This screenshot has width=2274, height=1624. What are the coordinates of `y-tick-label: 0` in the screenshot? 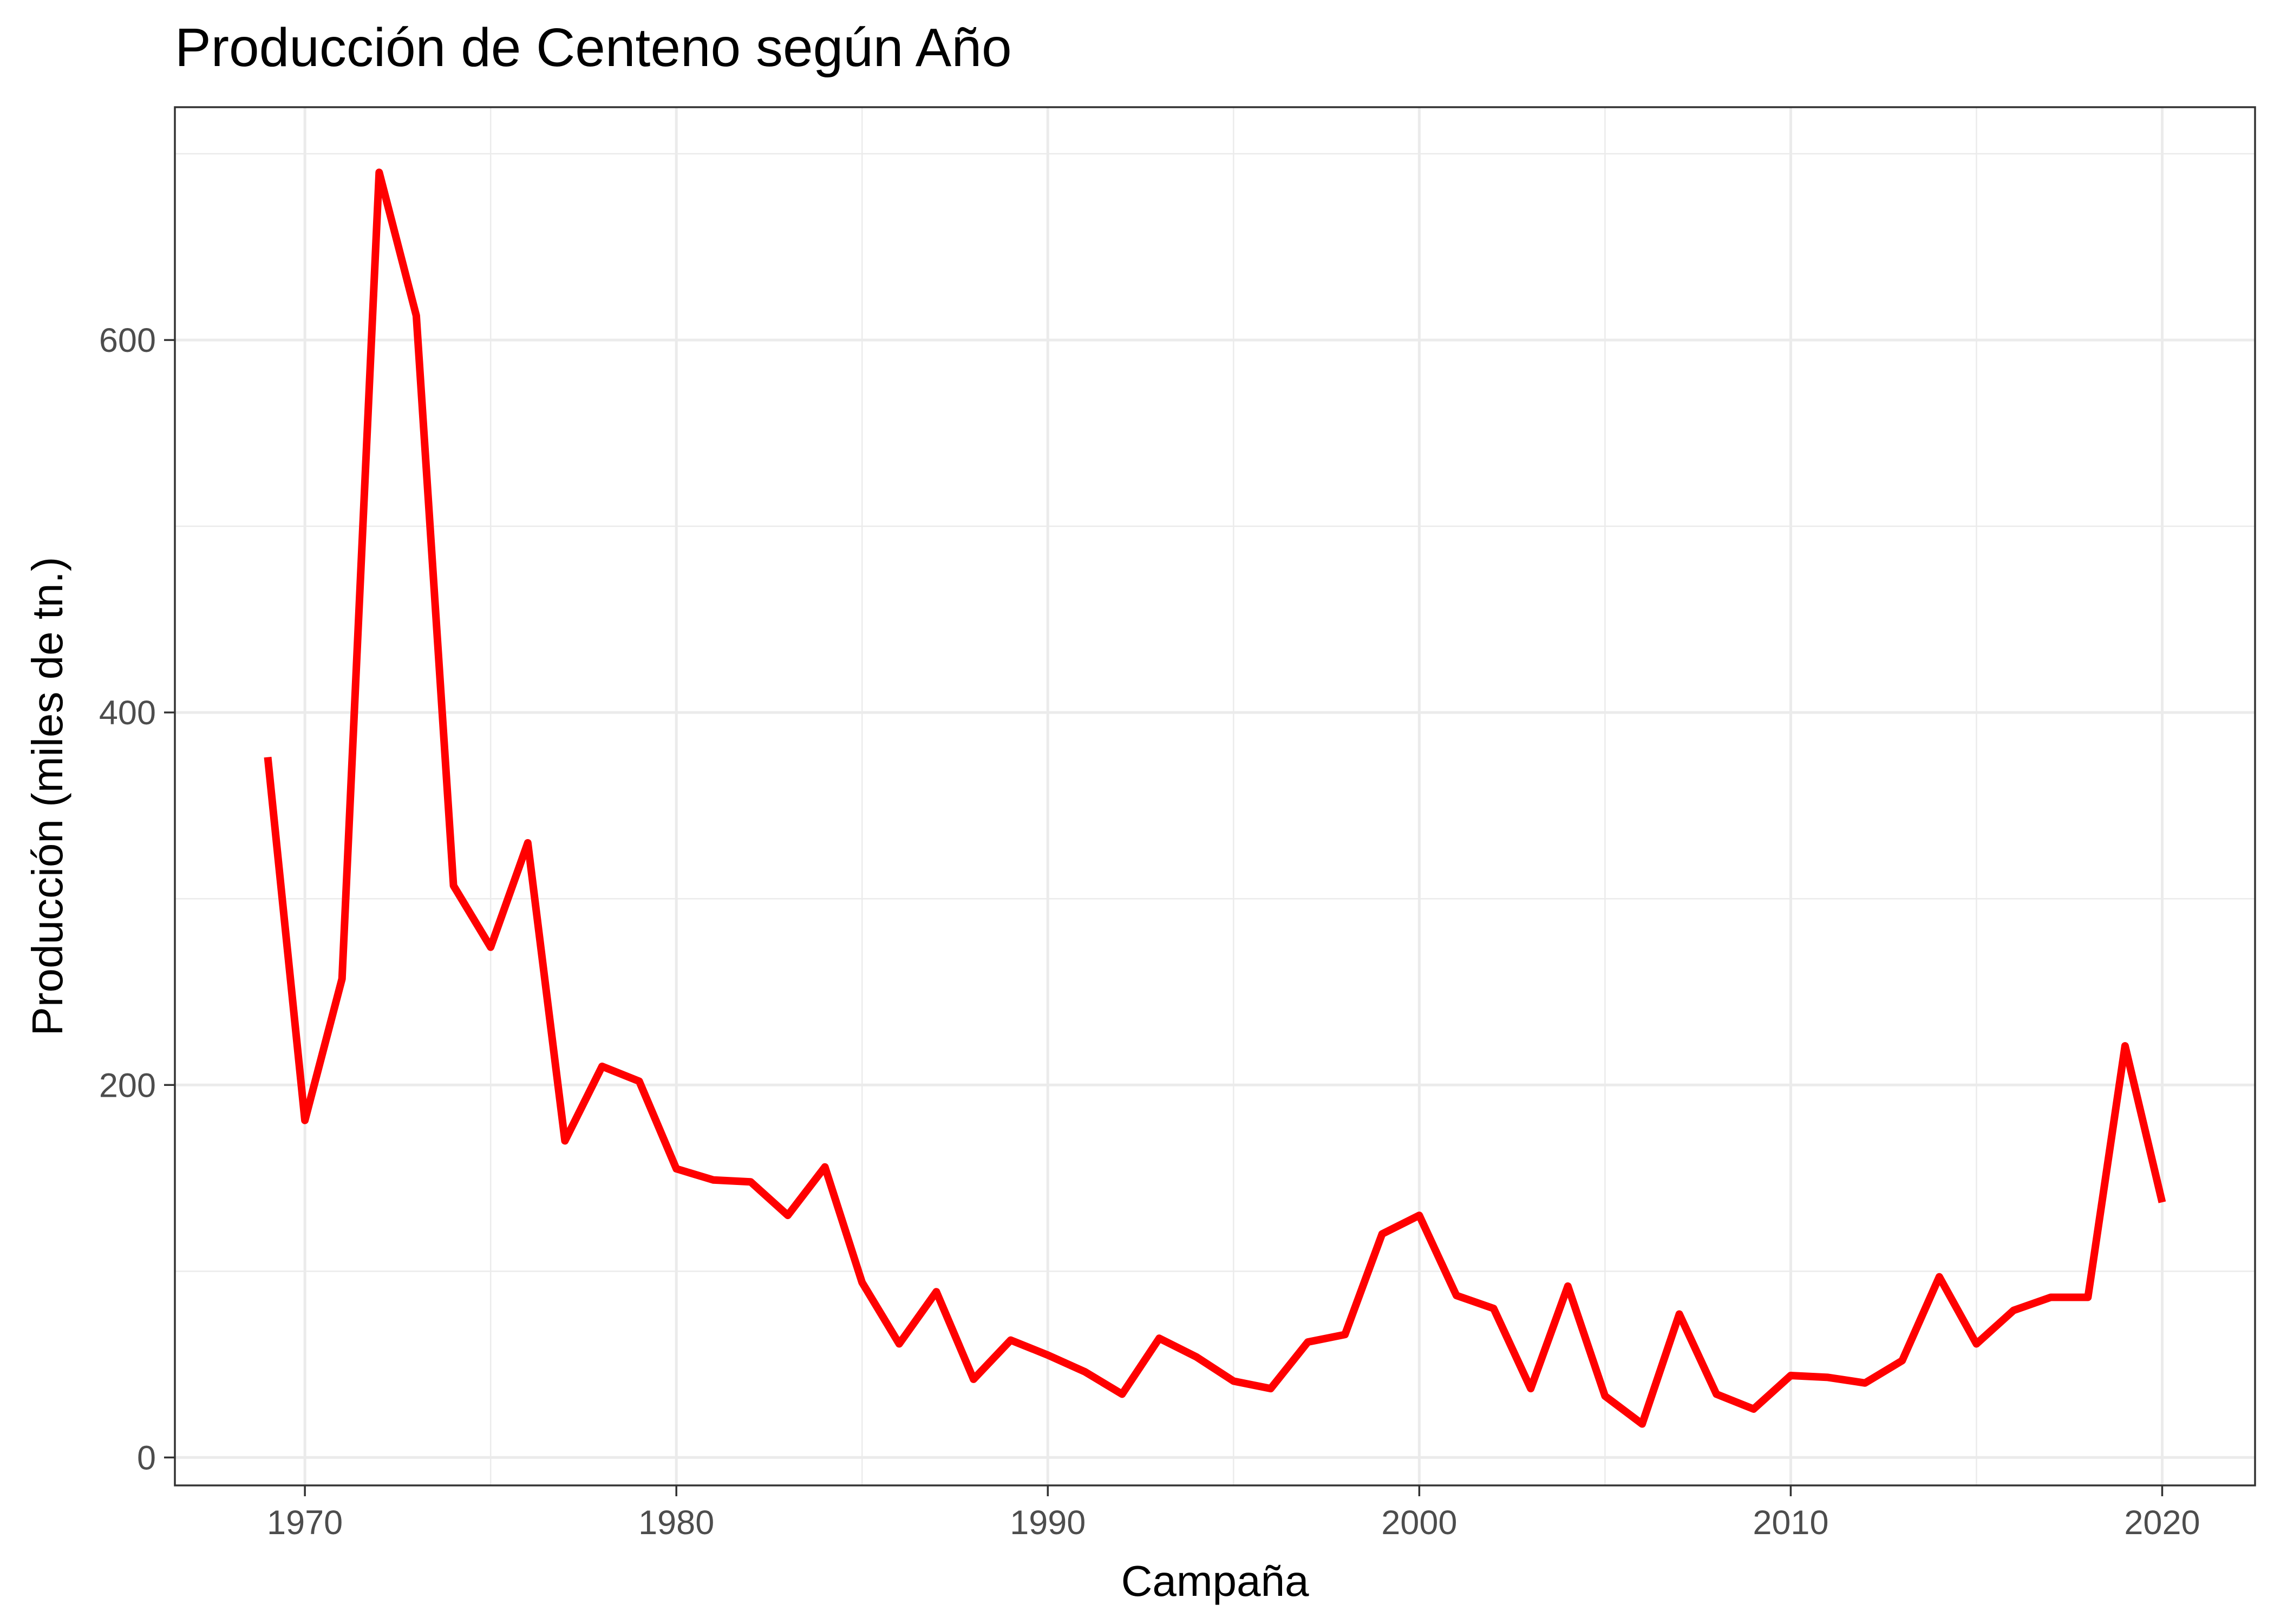 It's located at (147, 1458).